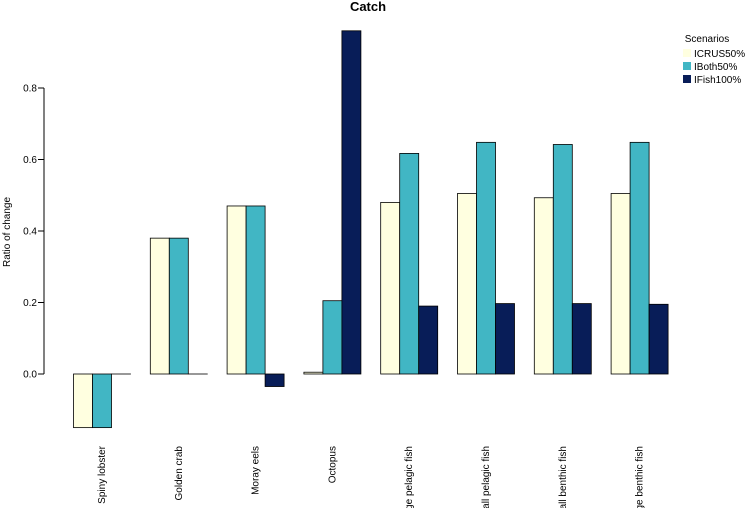  I want to click on legend-label: IFish100%, so click(717, 80).